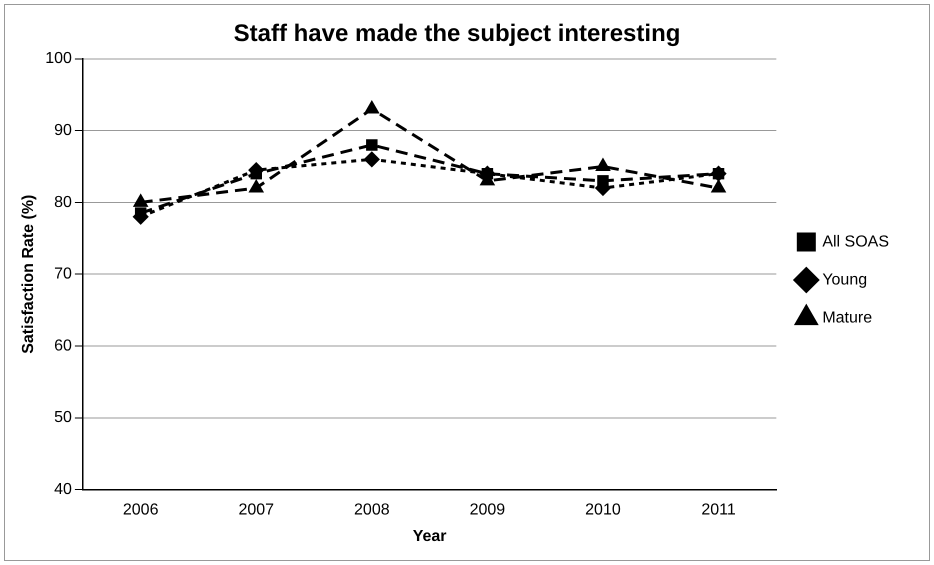 This screenshot has height=565, width=934. What do you see at coordinates (63, 131) in the screenshot?
I see `y-tick-label: 90` at bounding box center [63, 131].